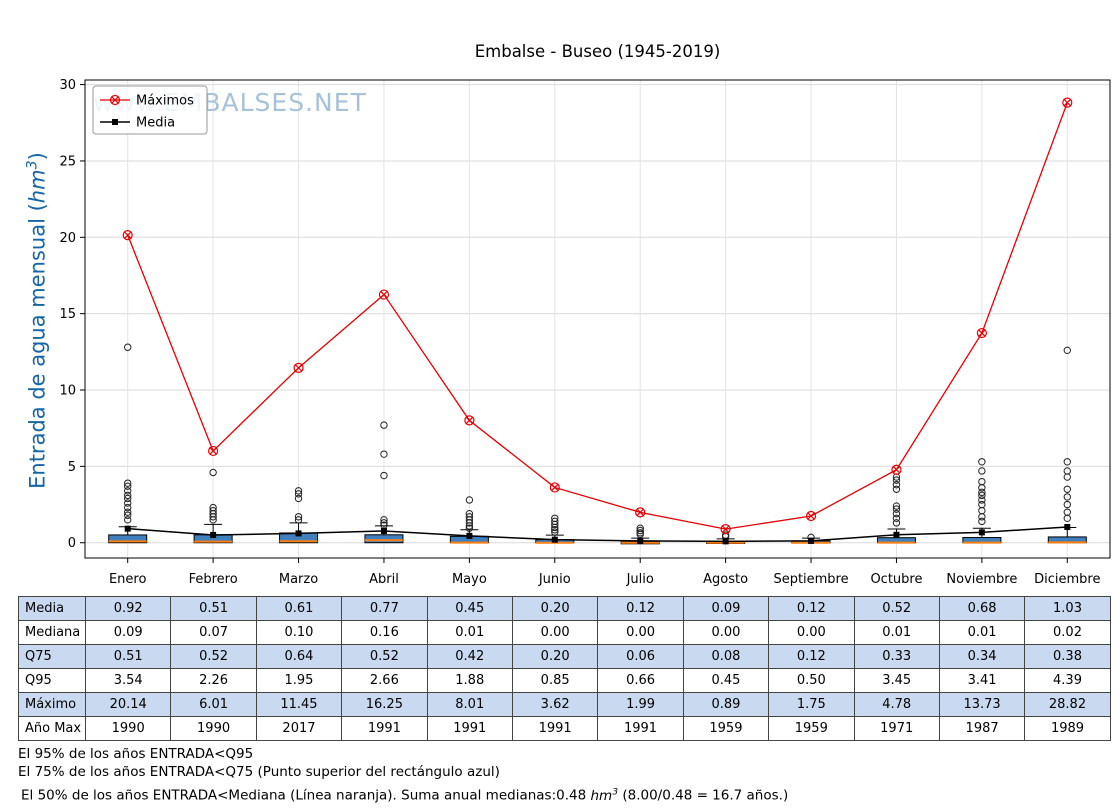 The image size is (1120, 810). I want to click on legend-maximos-x, so click(115, 100).